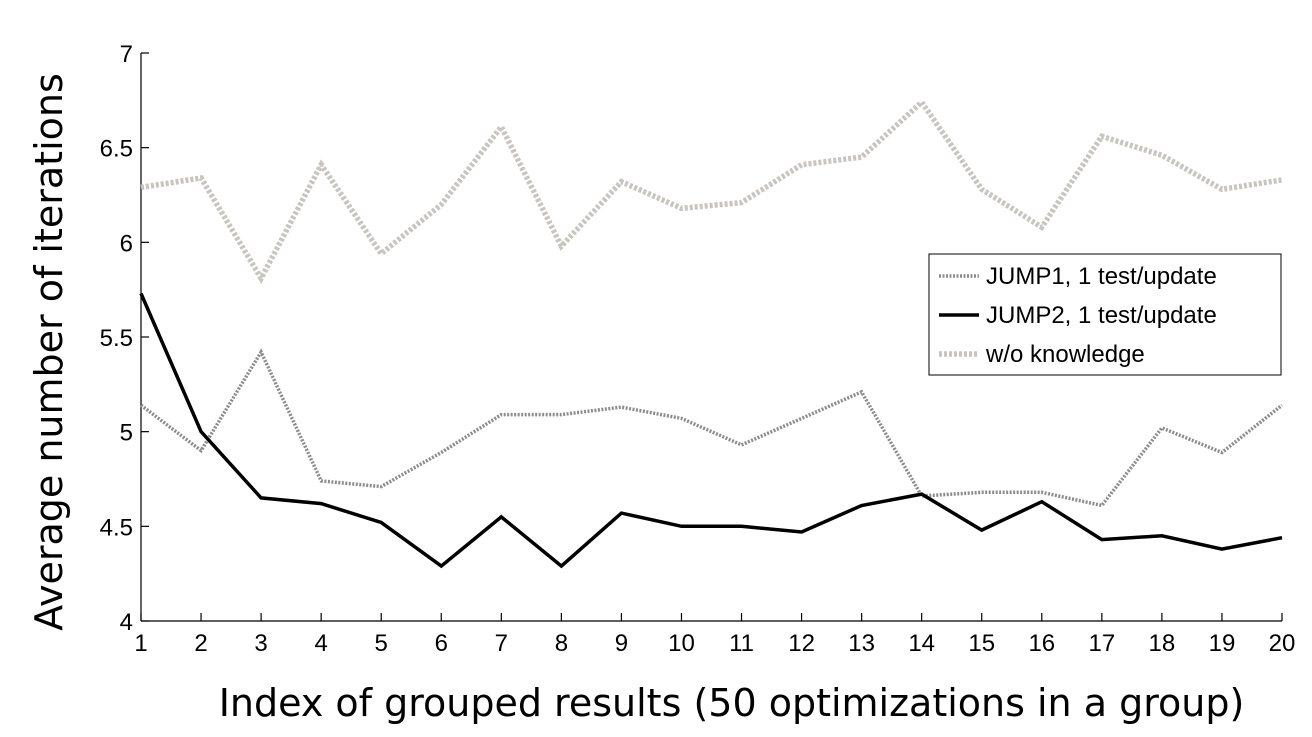 This screenshot has height=737, width=1312. I want to click on x-tick-label: 14, so click(921, 643).